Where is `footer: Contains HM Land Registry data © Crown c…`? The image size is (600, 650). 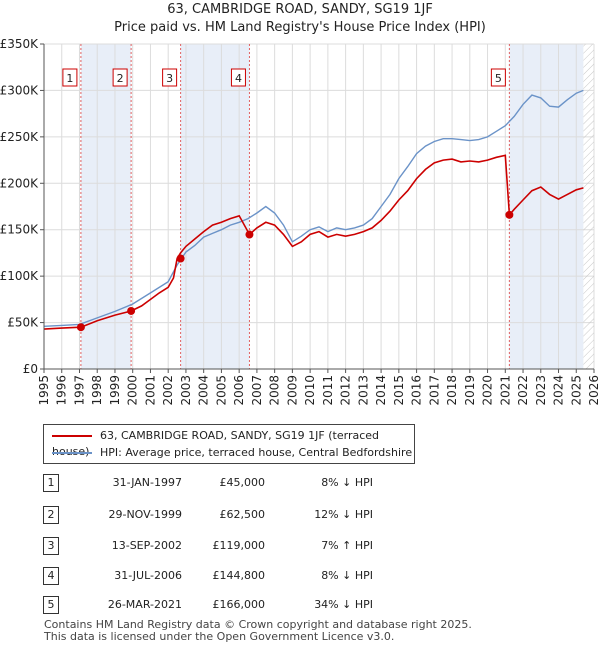 footer: Contains HM Land Registry data © Crown c… is located at coordinates (258, 631).